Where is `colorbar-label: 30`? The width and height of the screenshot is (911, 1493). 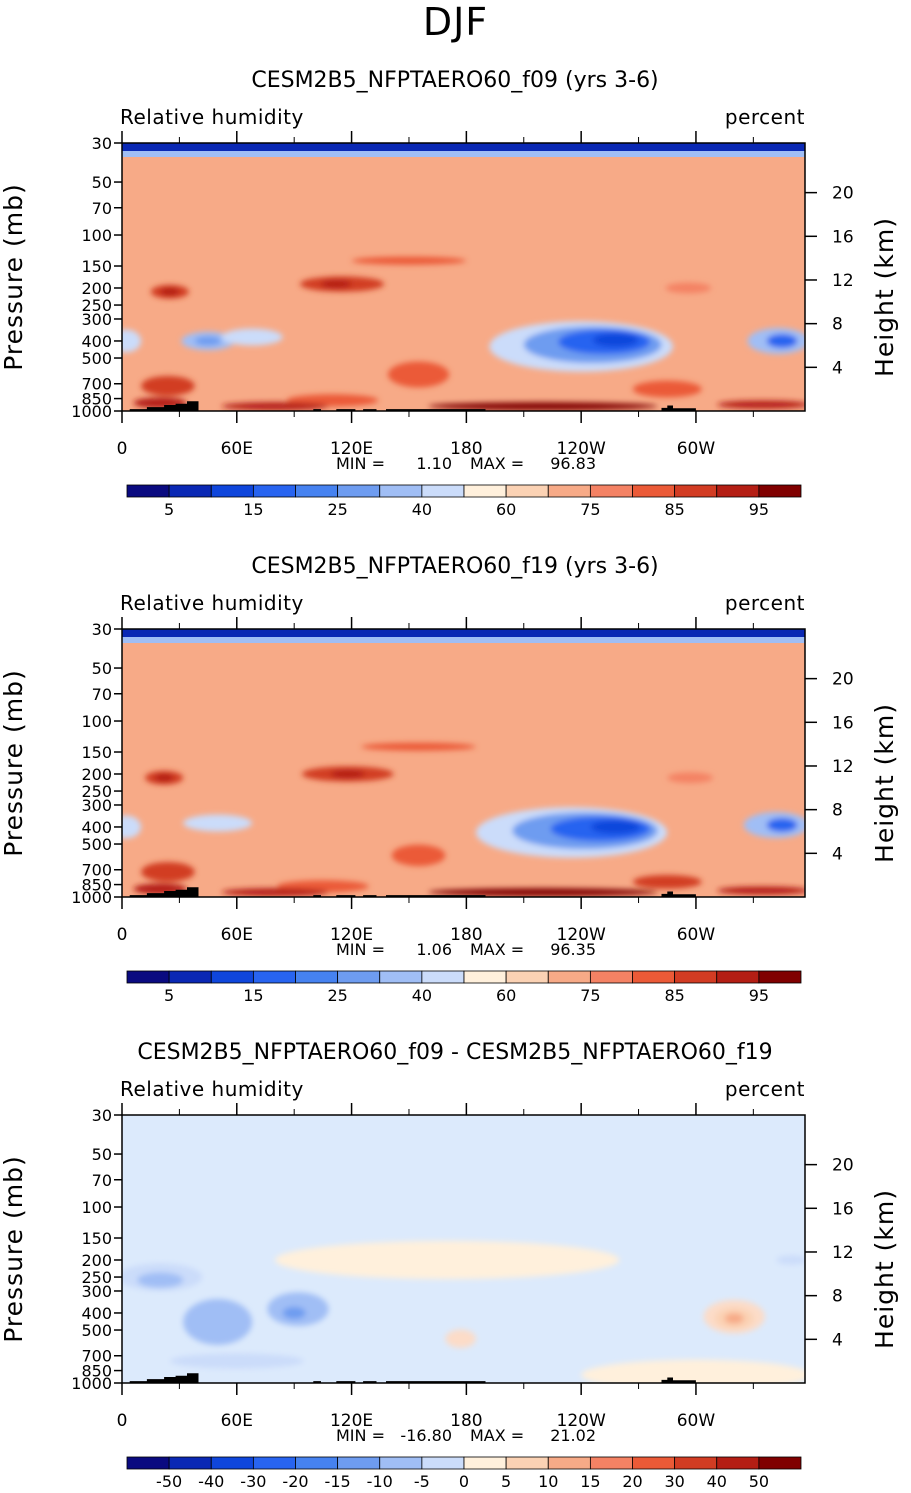 colorbar-label: 30 is located at coordinates (674, 1481).